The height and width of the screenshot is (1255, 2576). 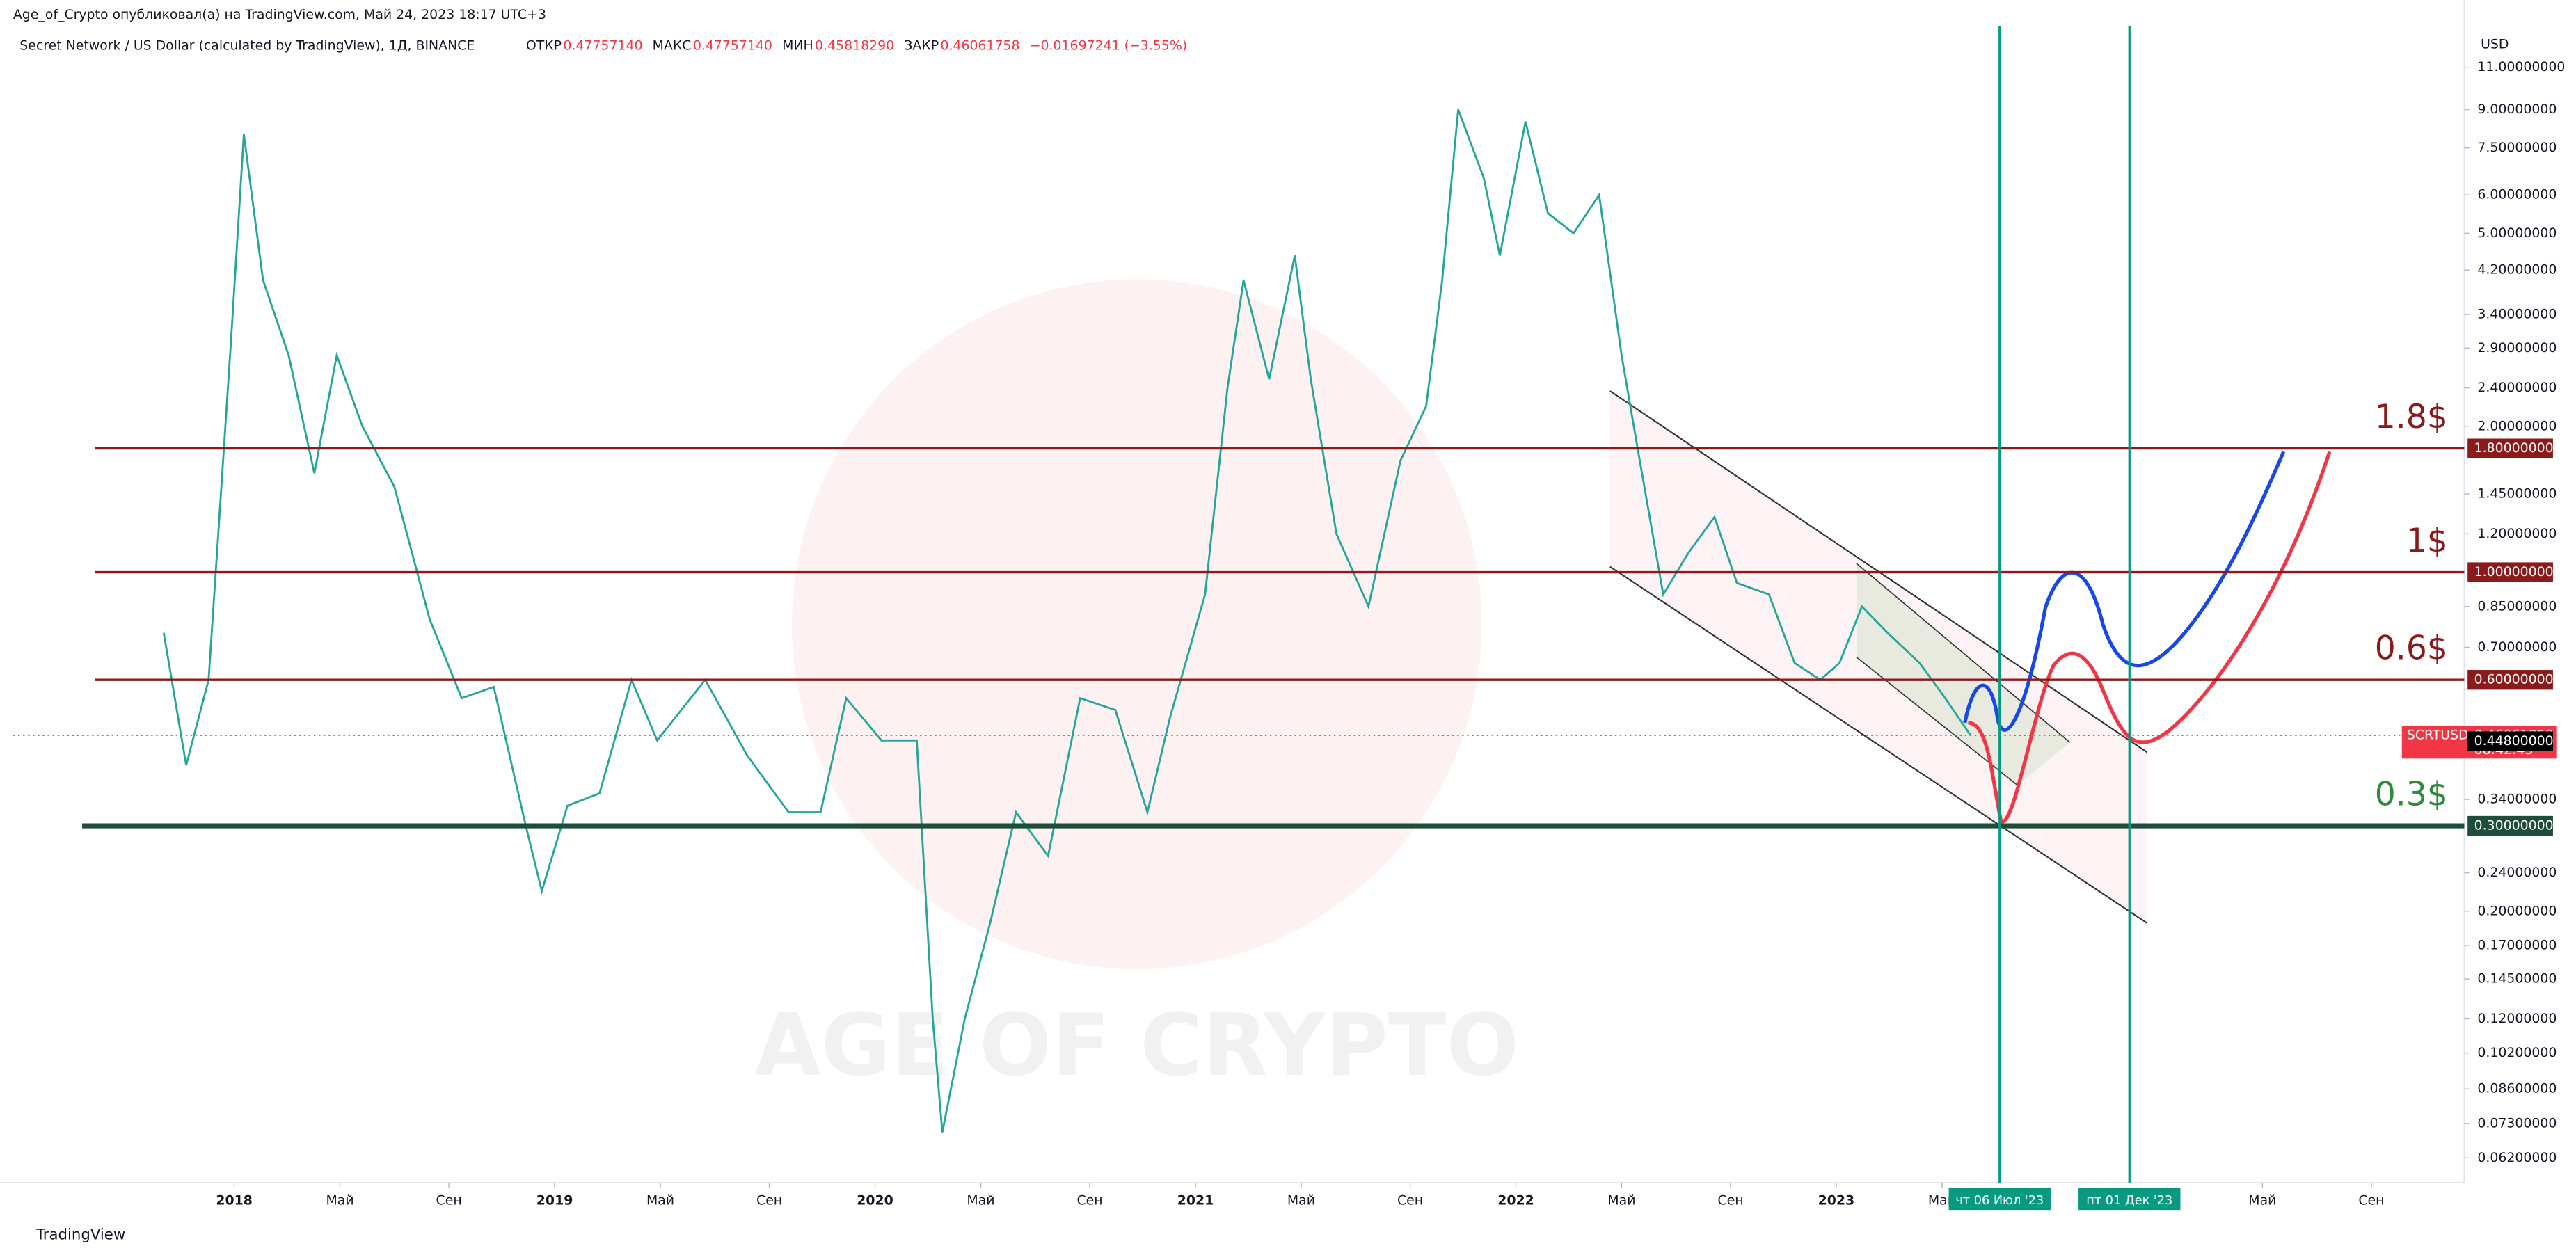 What do you see at coordinates (2517, 606) in the screenshot?
I see `y-tick-label: 0.85000000` at bounding box center [2517, 606].